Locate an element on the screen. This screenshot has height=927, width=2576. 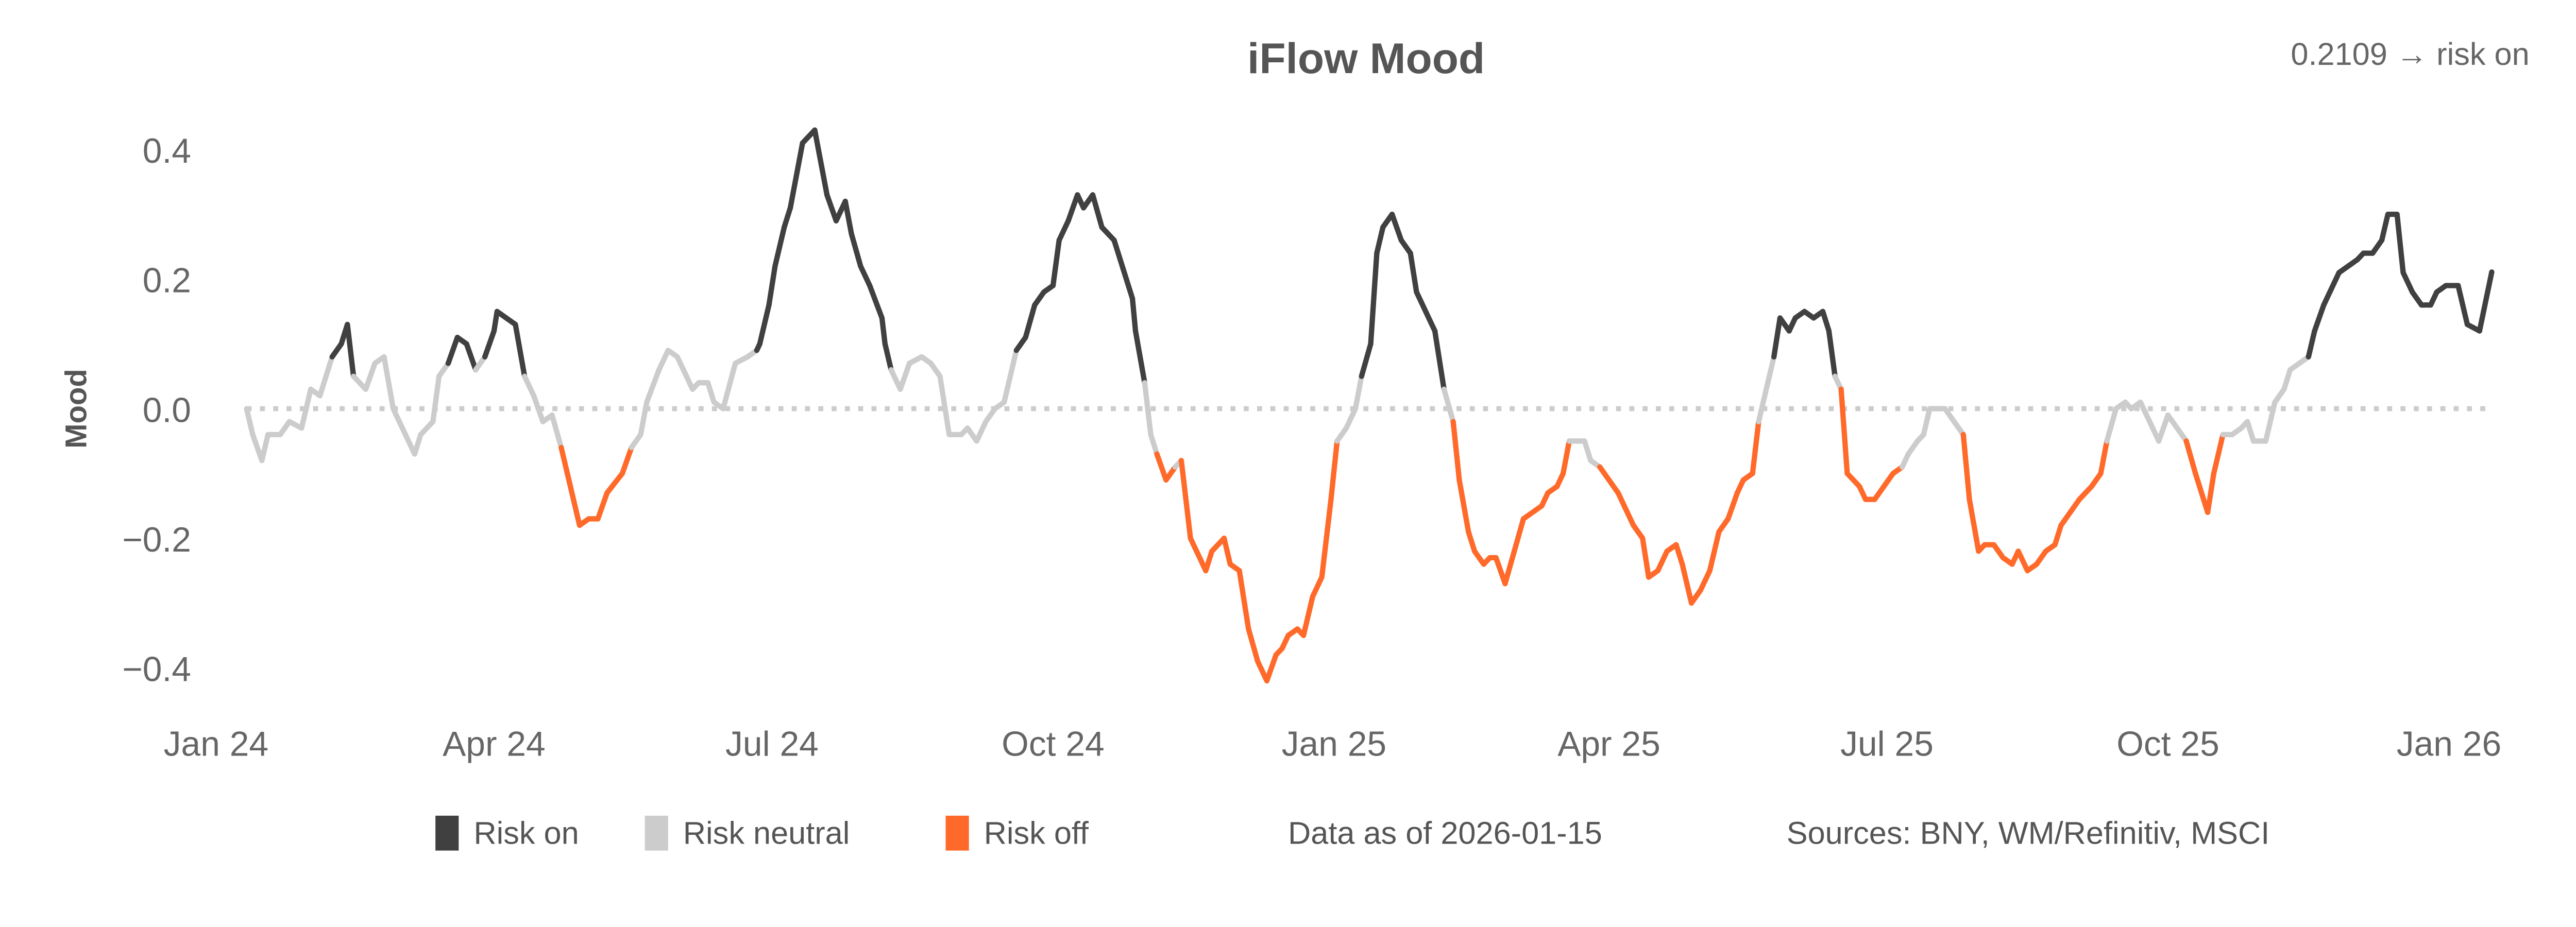
y-axis-ticks: 0.4 0.2 0.0 −0.2 −0.4 is located at coordinates (156, 410).